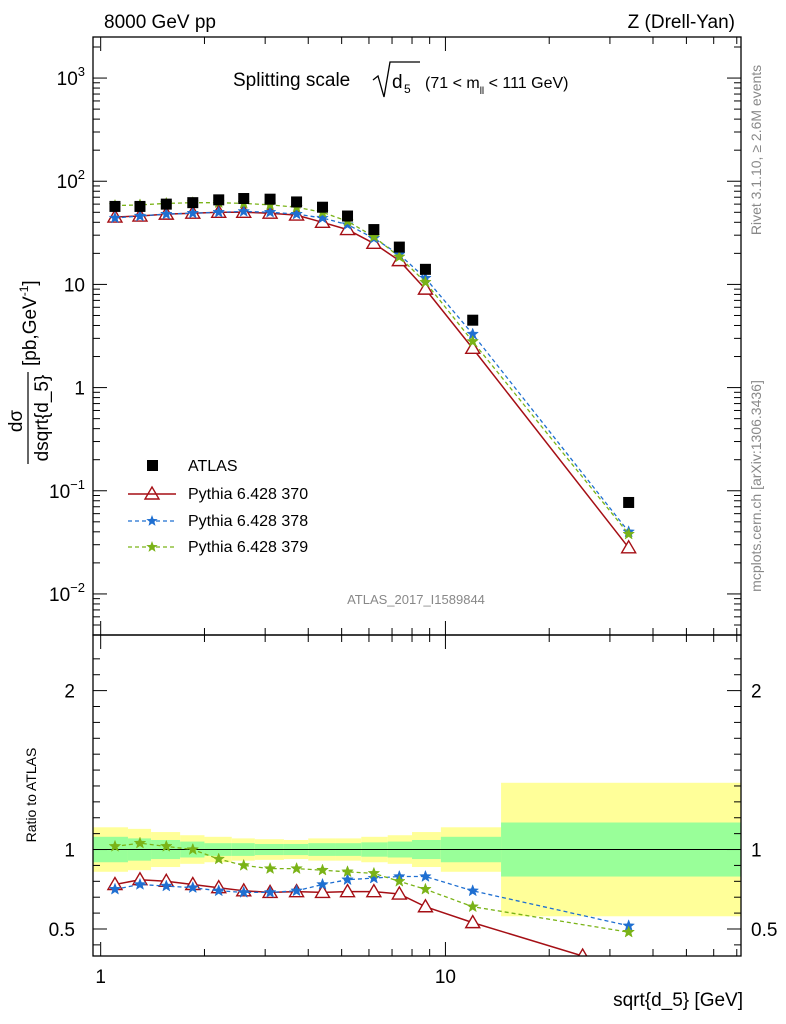 This screenshot has width=786, height=1024. I want to click on legend-370-marker, so click(152, 492).